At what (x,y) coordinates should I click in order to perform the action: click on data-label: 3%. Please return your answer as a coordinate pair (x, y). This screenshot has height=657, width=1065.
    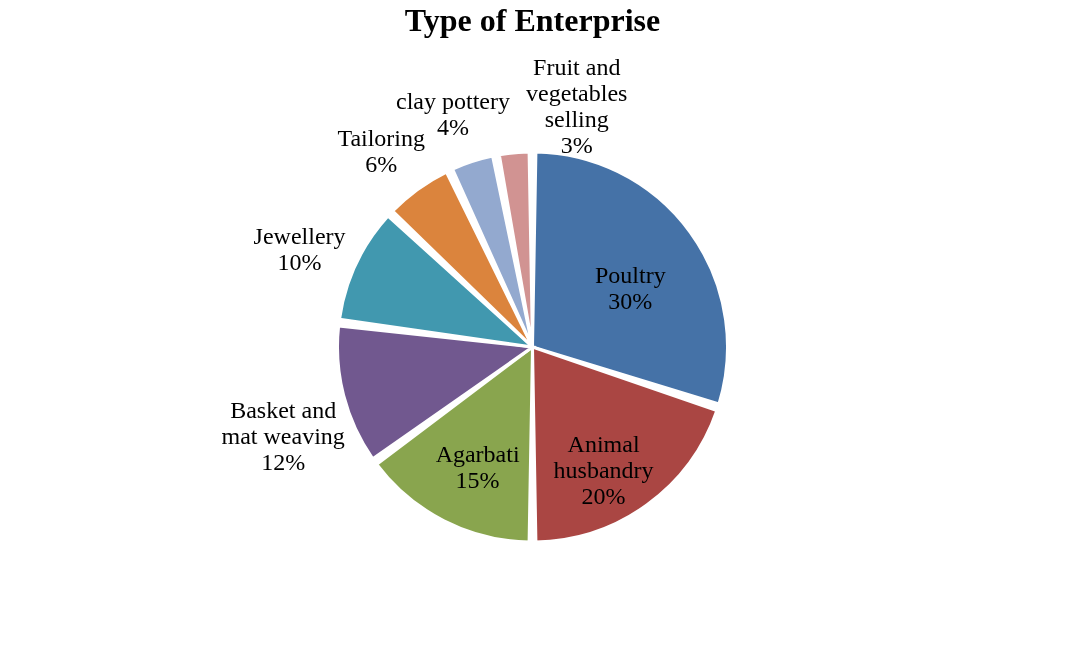
    Looking at the image, I should click on (576, 144).